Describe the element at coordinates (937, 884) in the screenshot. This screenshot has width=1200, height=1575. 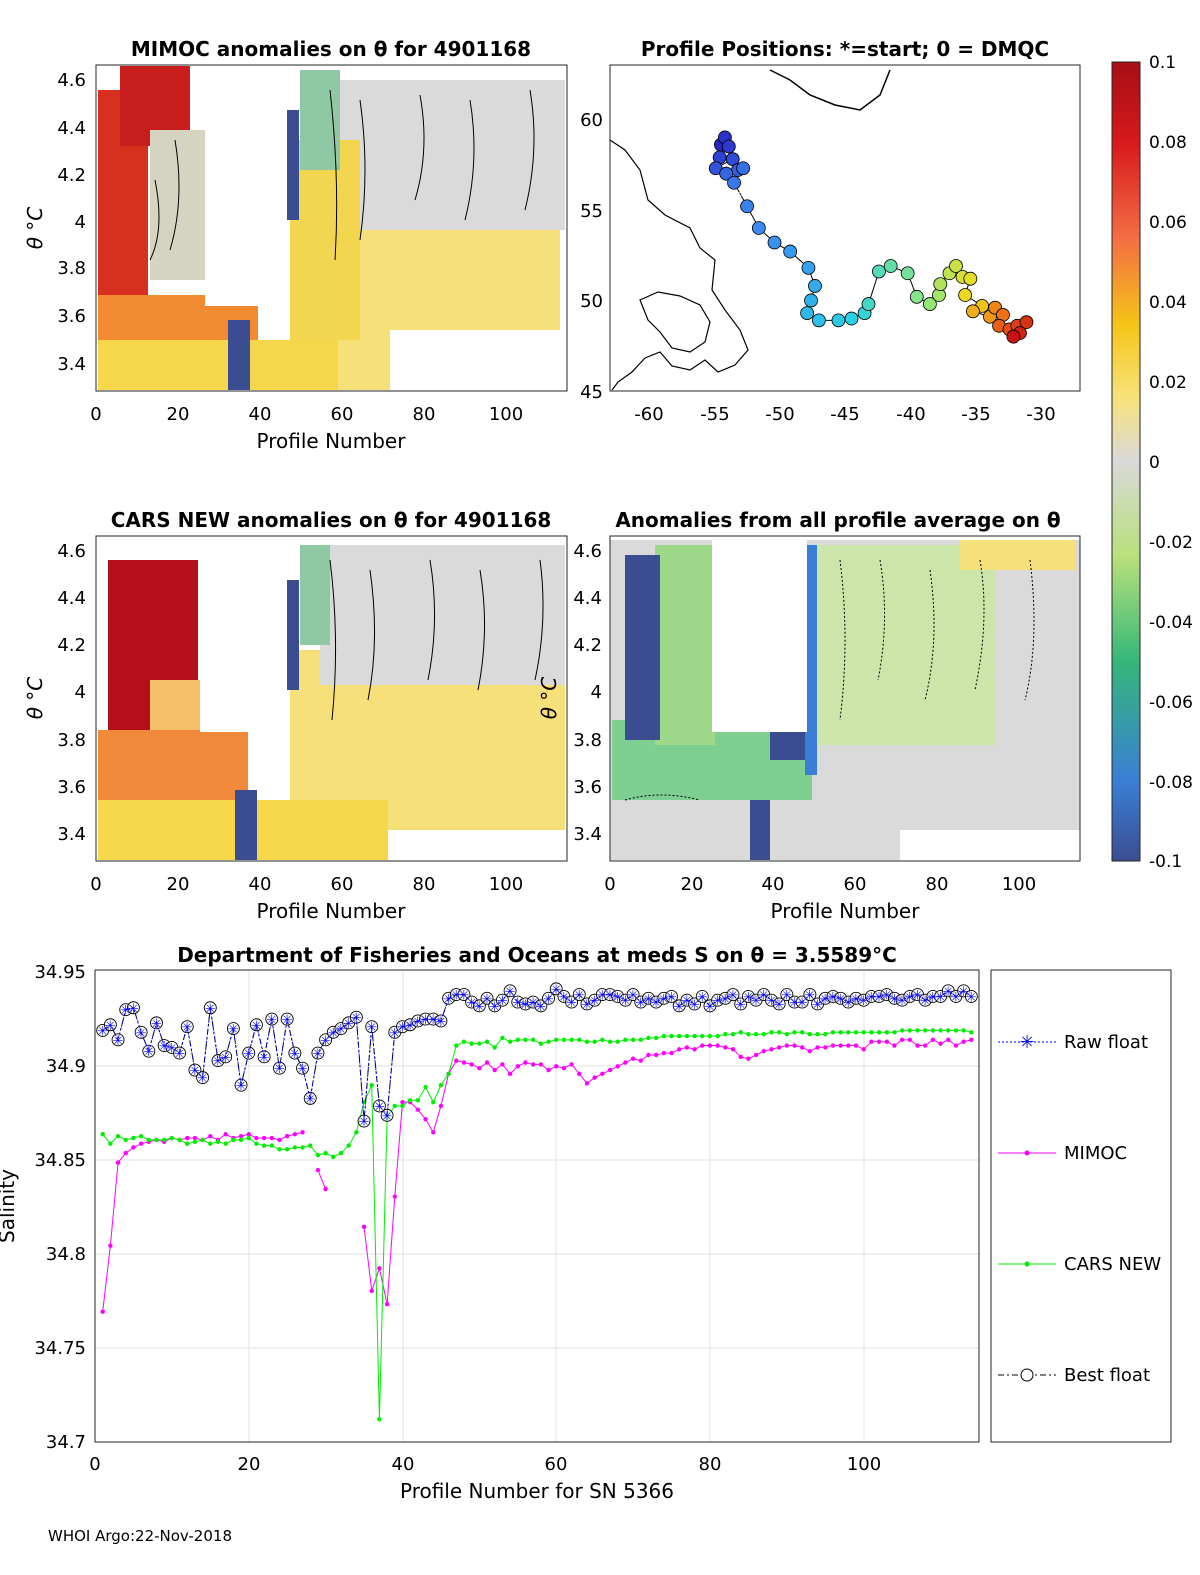
I see `allavg-xtick-label: 80` at that location.